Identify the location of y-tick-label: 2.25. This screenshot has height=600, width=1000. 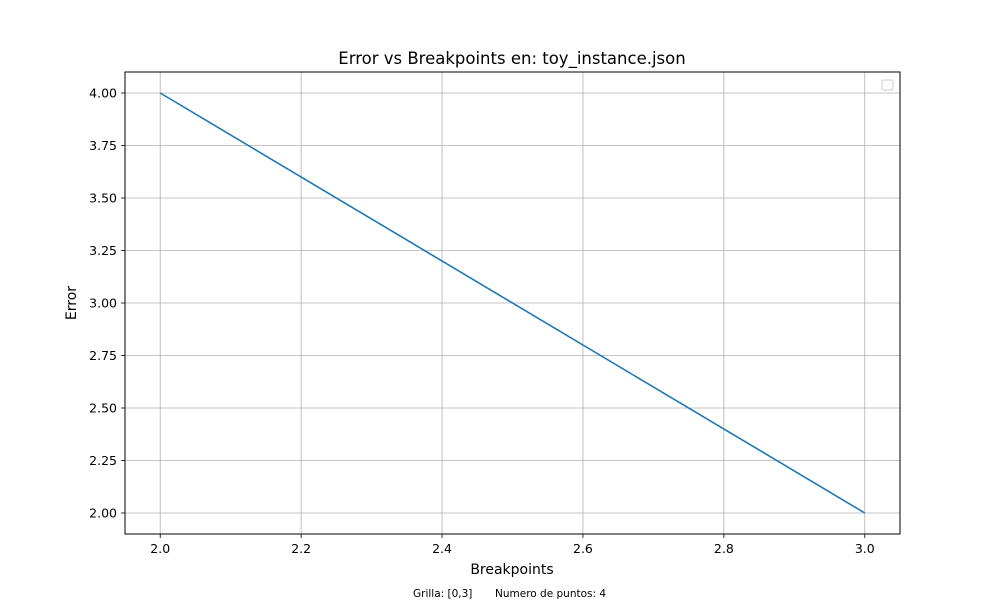
(103, 460).